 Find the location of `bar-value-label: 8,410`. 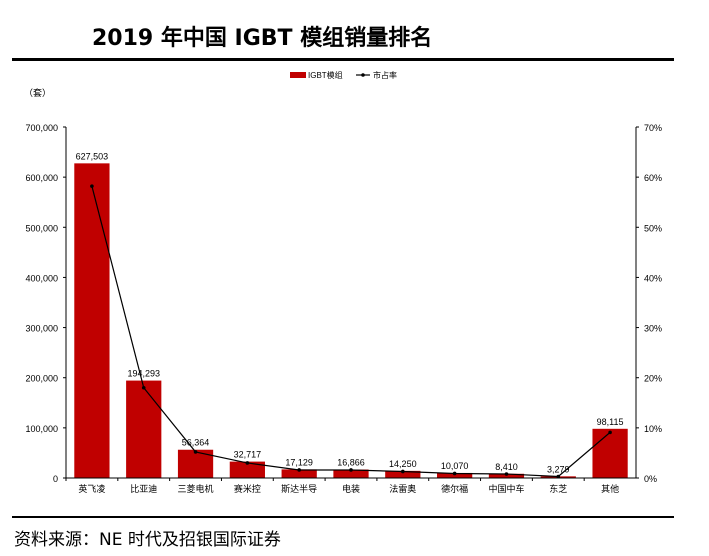

bar-value-label: 8,410 is located at coordinates (506, 467).